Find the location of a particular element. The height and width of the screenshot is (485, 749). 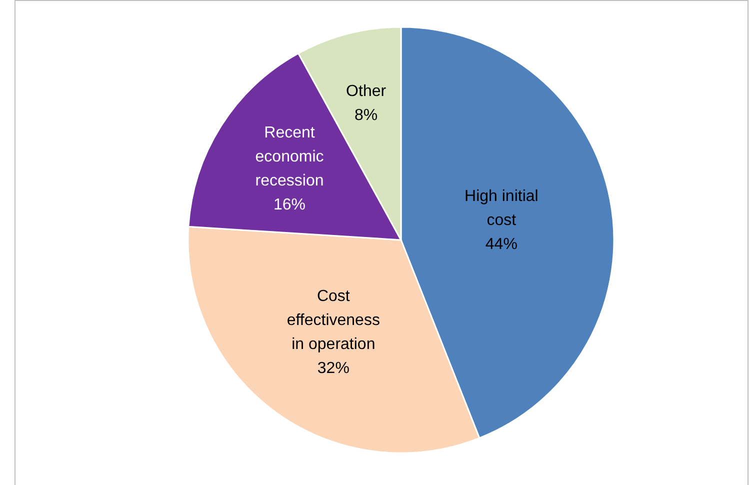

slice-label: Recent economic recession is located at coordinates (289, 157).